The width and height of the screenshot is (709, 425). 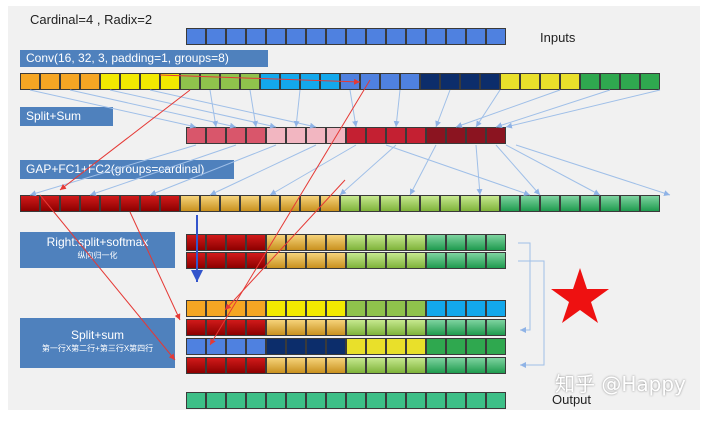 What do you see at coordinates (340, 203) in the screenshot?
I see `attention-row` at bounding box center [340, 203].